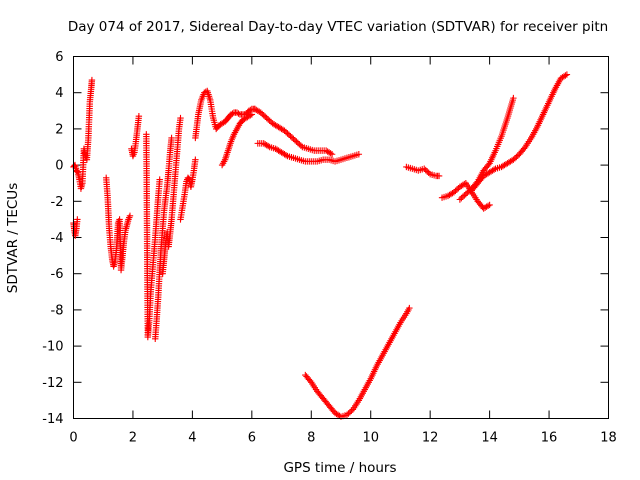  I want to click on series-s09, so click(225, 114).